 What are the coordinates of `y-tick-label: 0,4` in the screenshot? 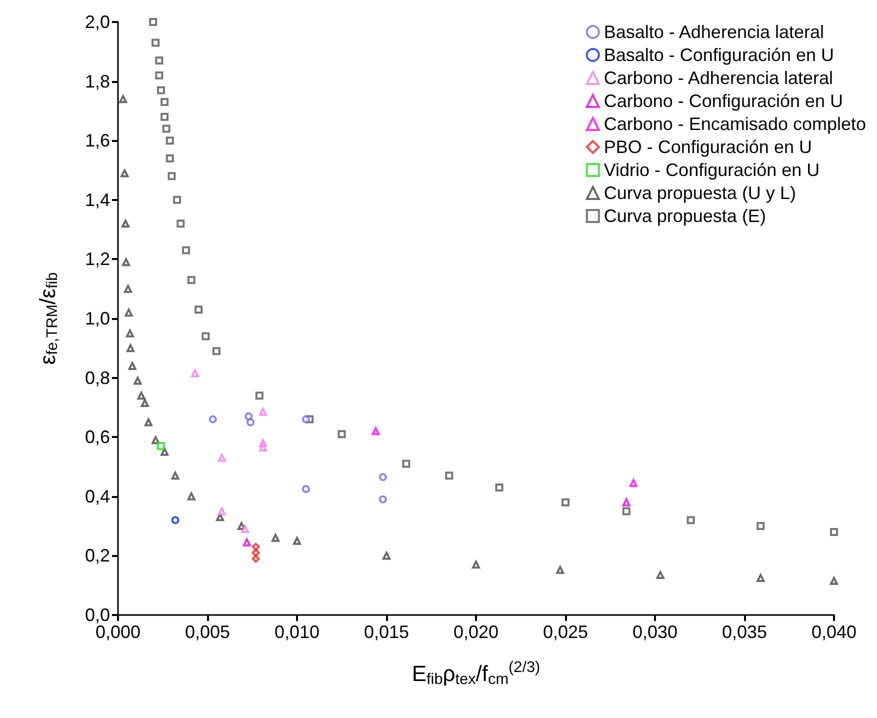 It's located at (97, 496).